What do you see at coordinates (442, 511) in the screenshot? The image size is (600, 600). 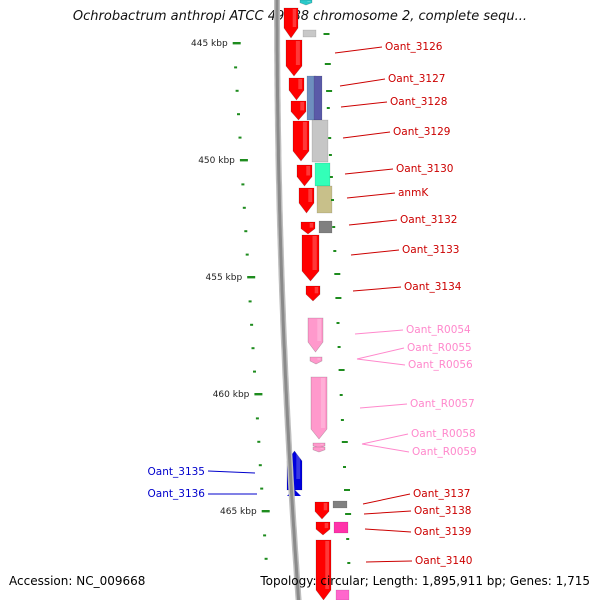 I see `gene-label: Oant_3138` at bounding box center [442, 511].